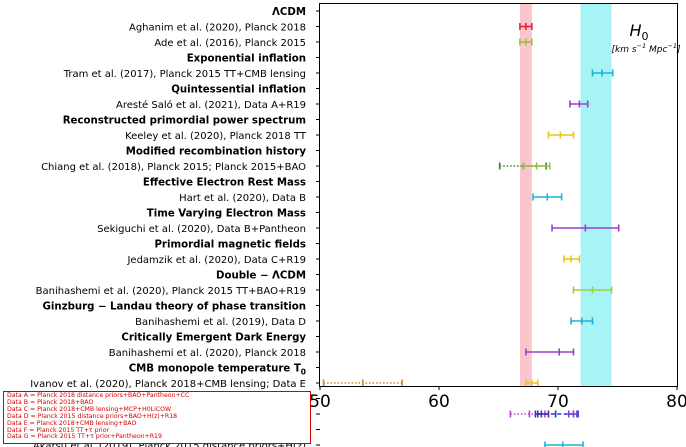 The height and width of the screenshot is (447, 686). Describe the element at coordinates (303, 371) in the screenshot. I see `label-subscript: 0` at that location.